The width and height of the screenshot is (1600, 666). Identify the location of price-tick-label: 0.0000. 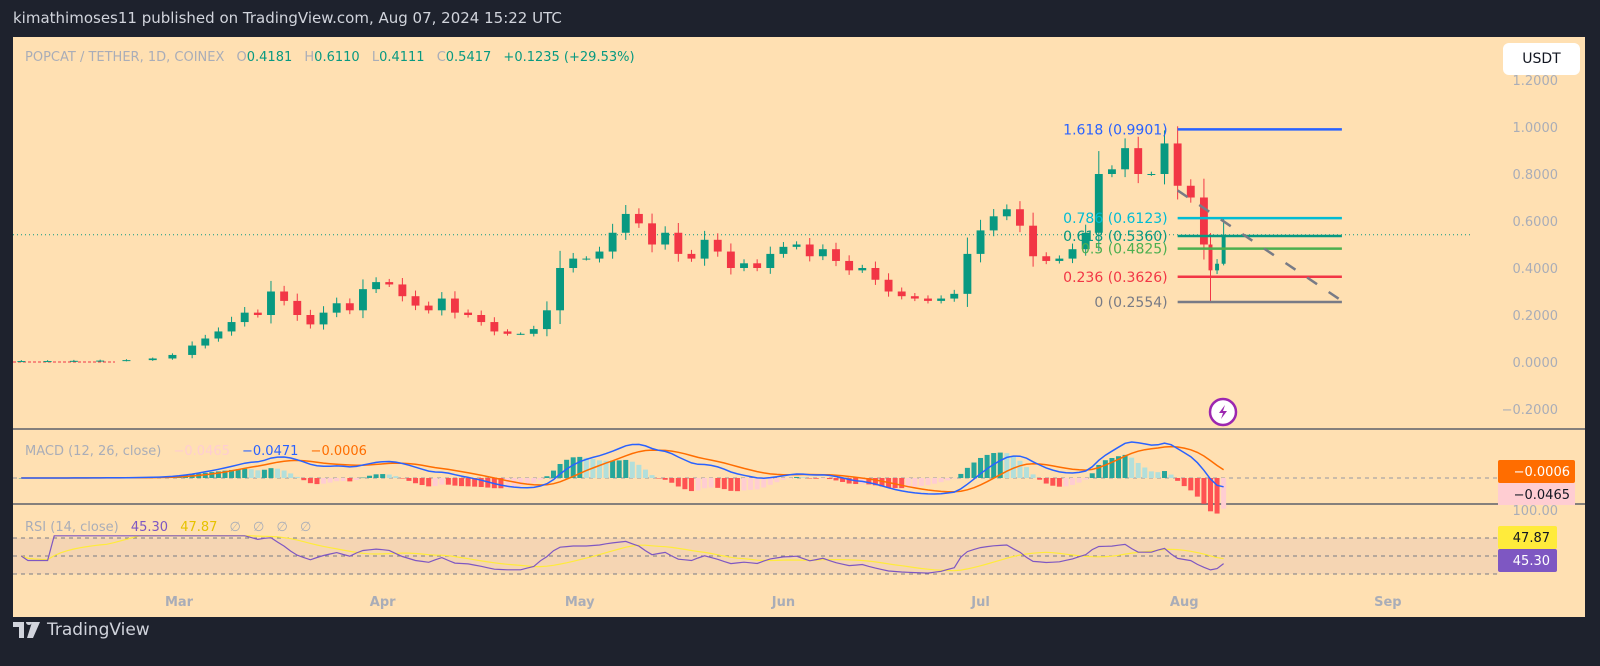
(1536, 363).